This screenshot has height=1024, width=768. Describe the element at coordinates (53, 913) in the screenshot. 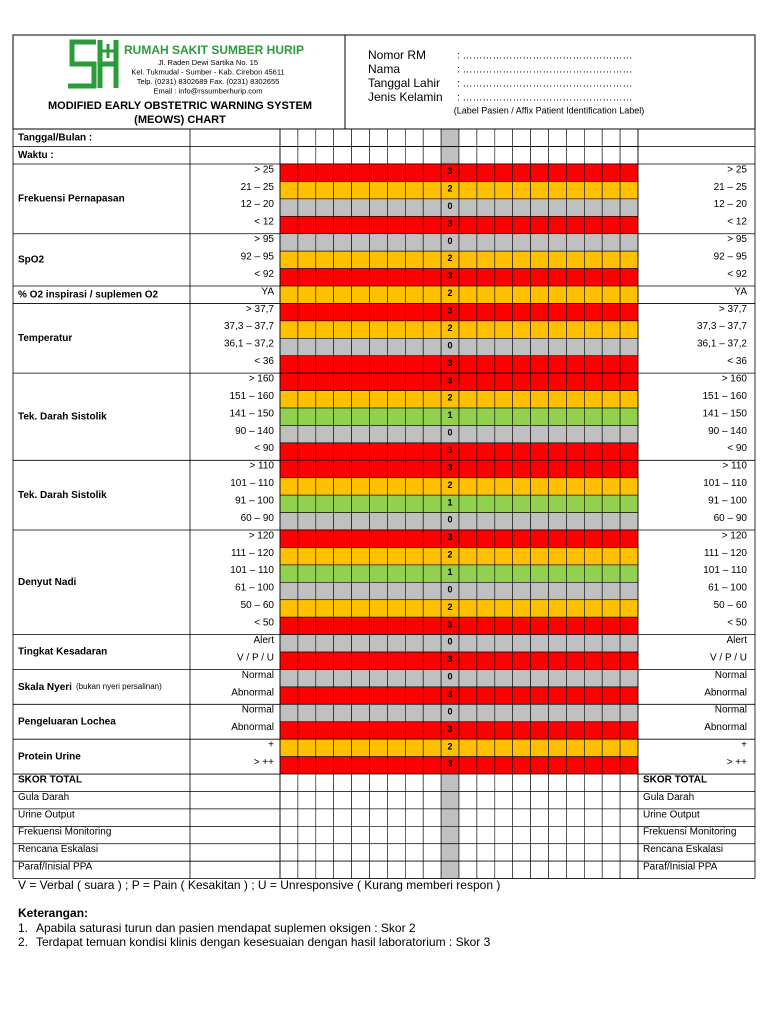

I see `notes-title: Keterangan:` at that location.